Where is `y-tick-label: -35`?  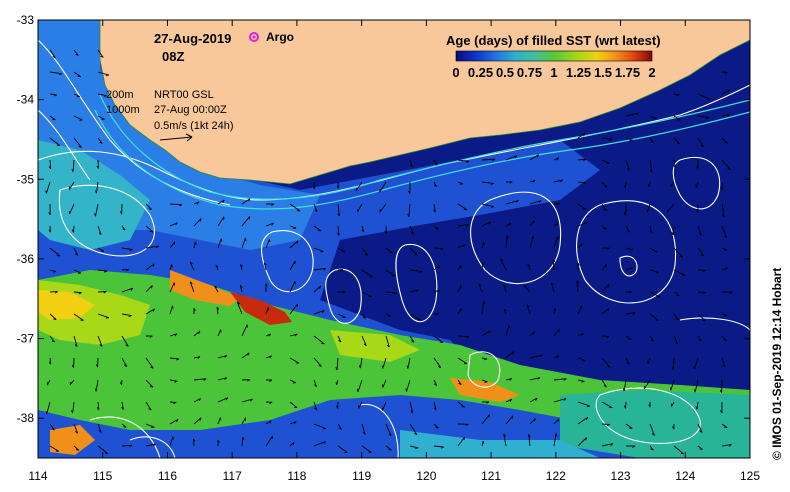 y-tick-label: -35 is located at coordinates (26, 179).